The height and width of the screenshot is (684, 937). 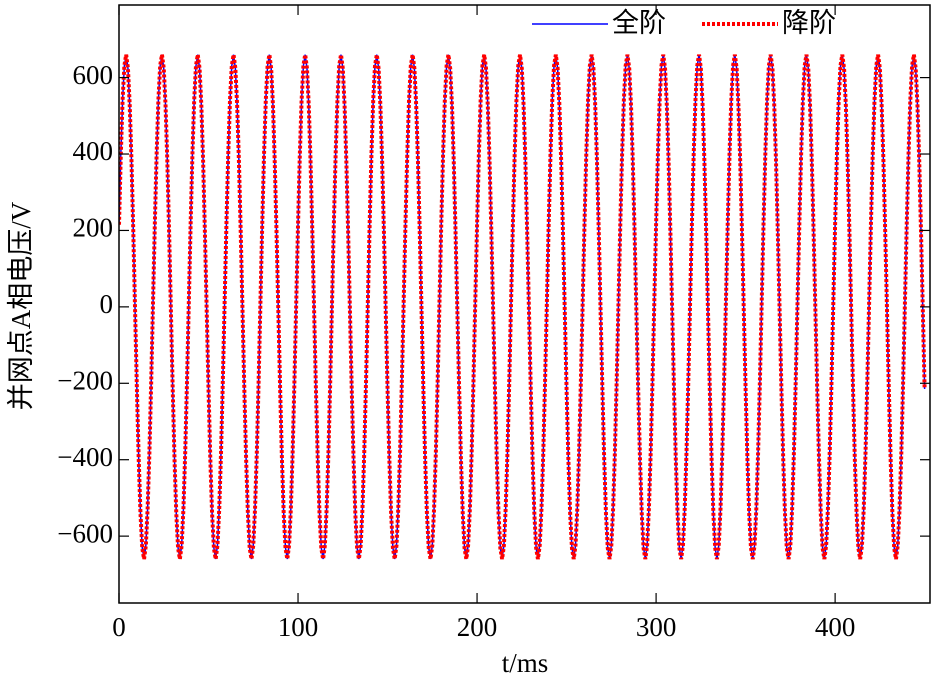 What do you see at coordinates (525, 663) in the screenshot?
I see `x-axis-label: t/ms` at bounding box center [525, 663].